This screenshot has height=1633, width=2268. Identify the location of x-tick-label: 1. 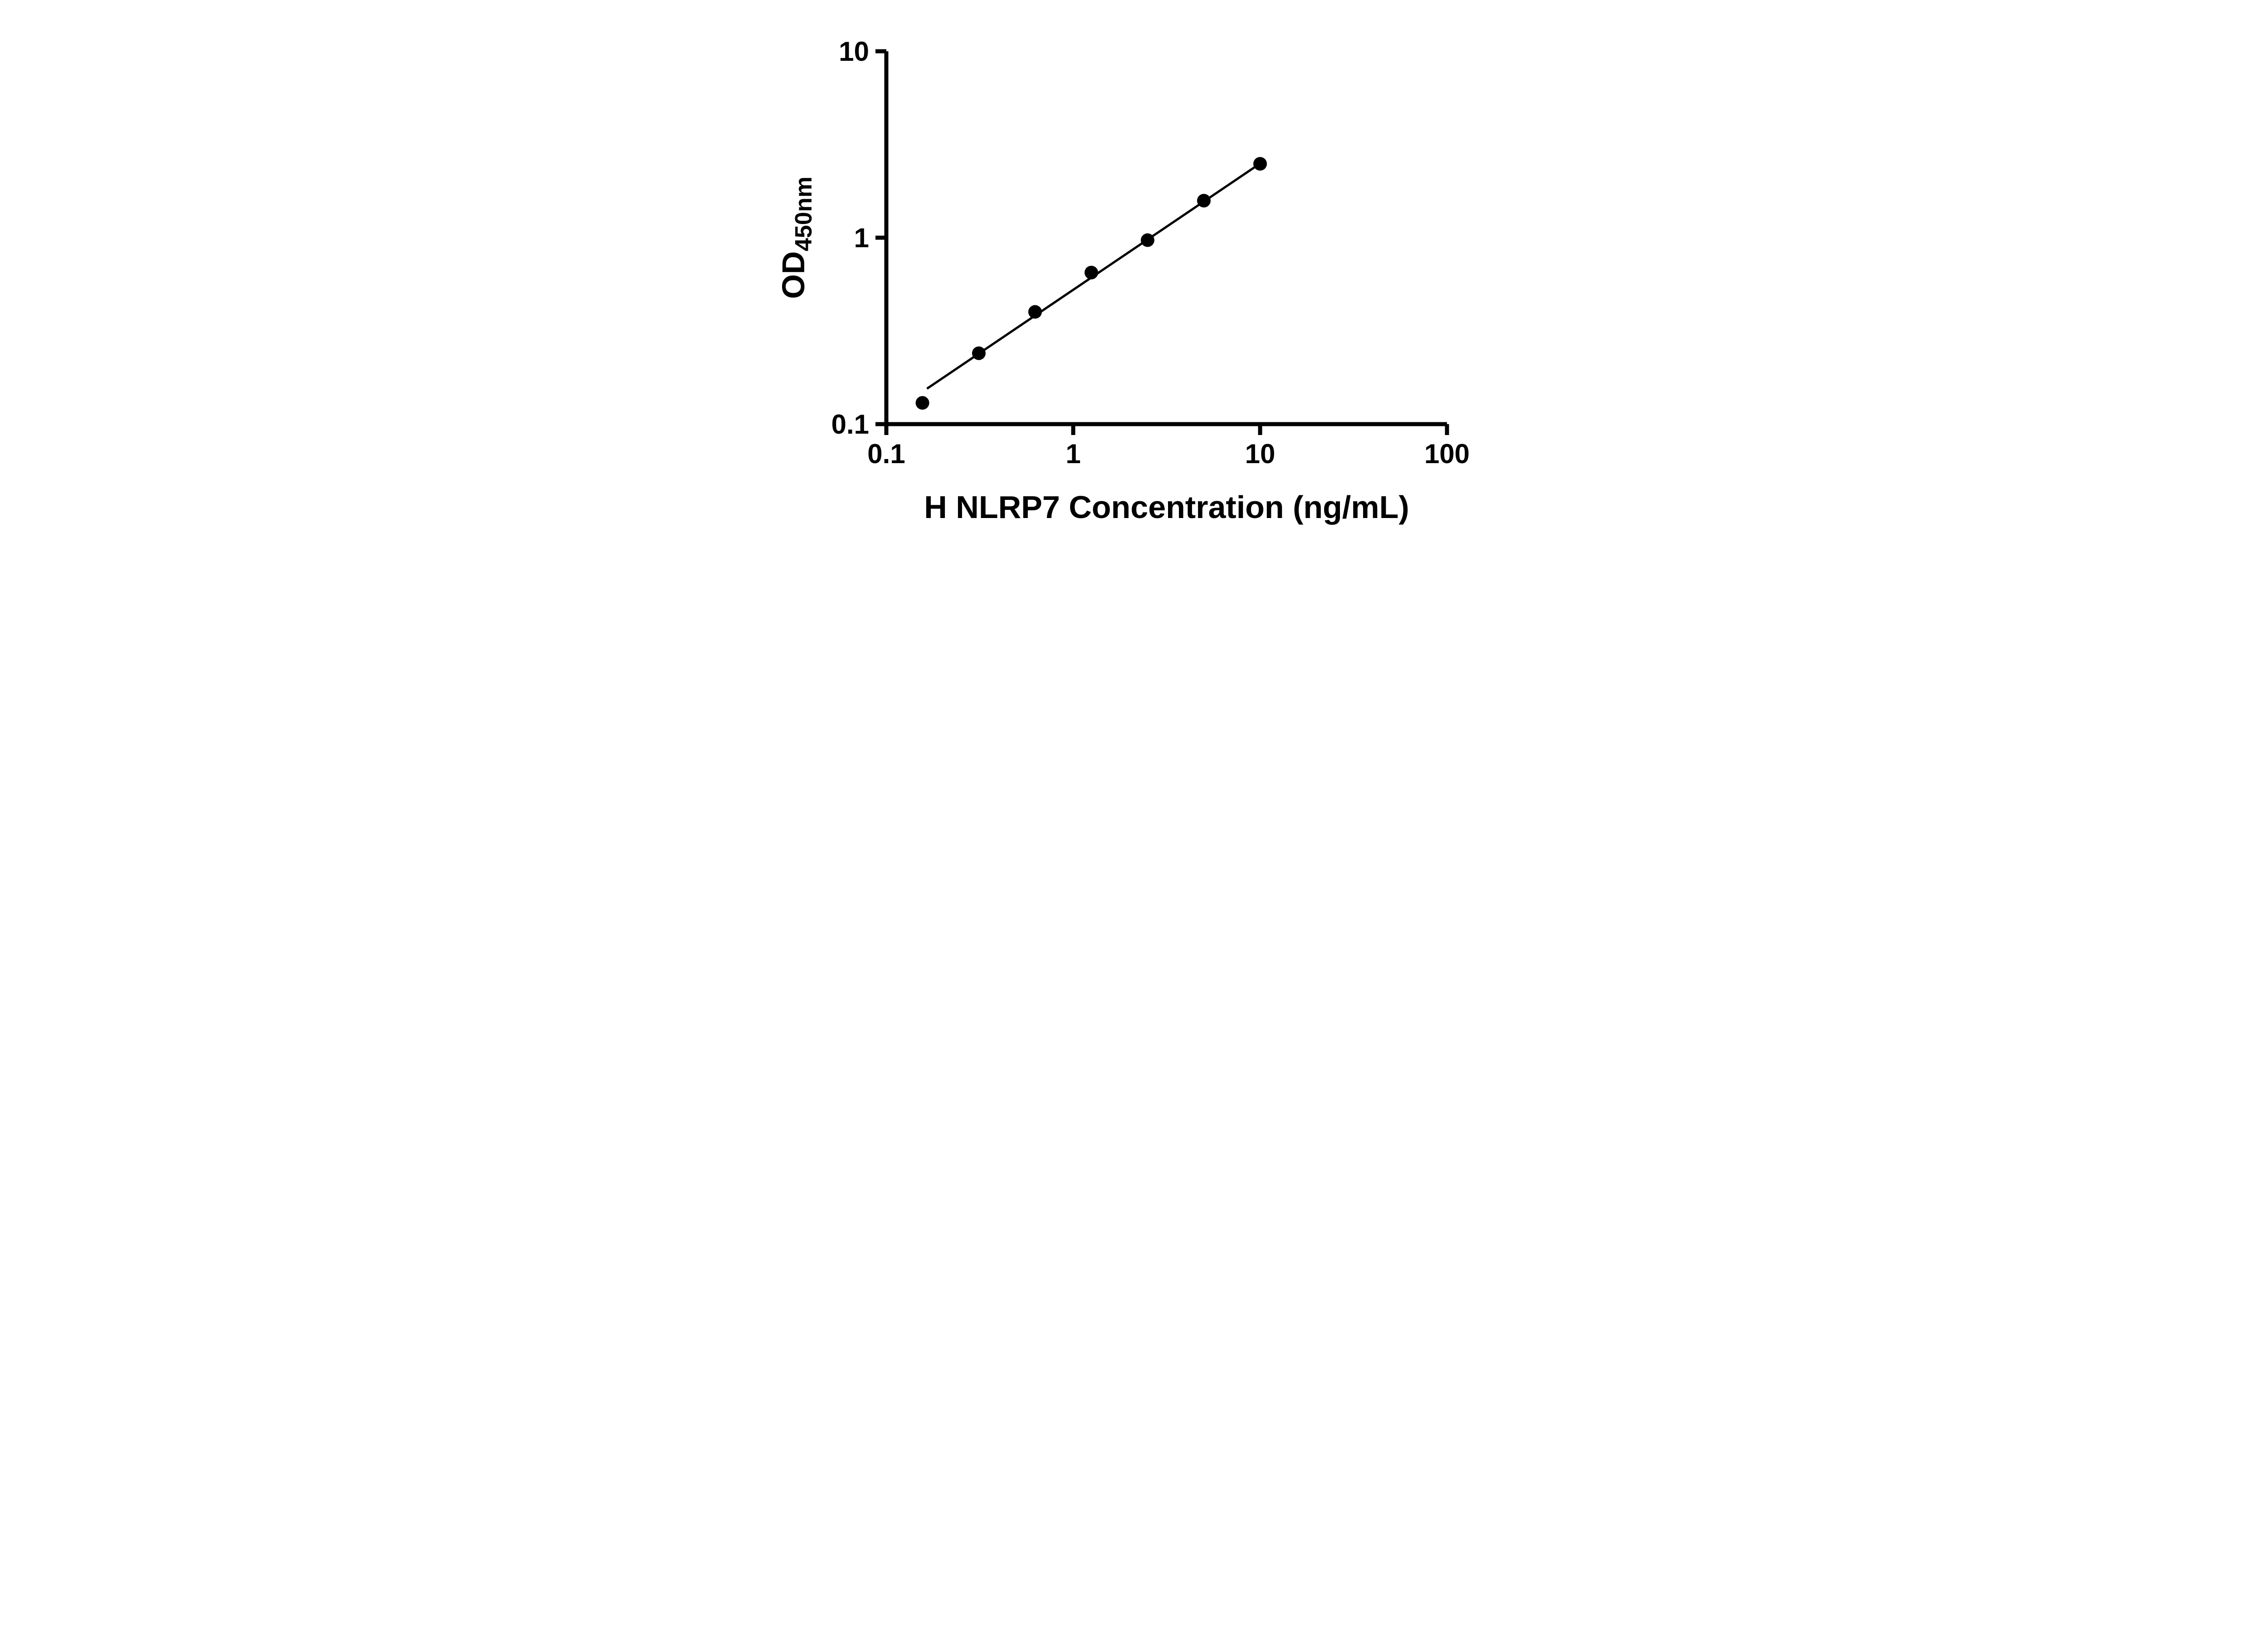
(1073, 454).